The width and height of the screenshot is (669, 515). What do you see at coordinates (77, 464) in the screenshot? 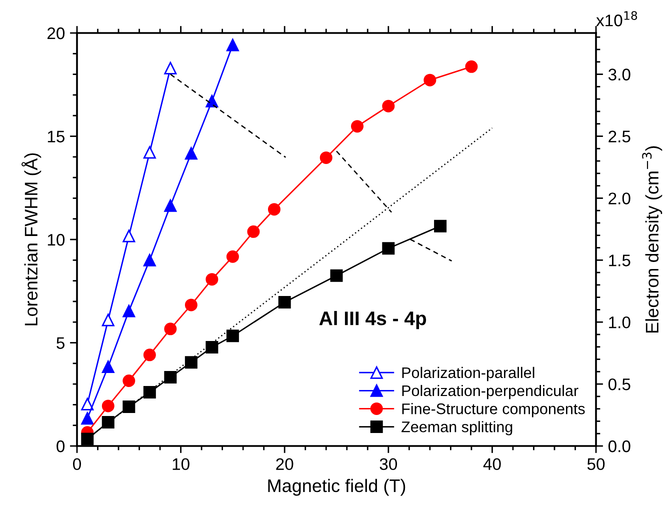
I see `x-tick-label: 0` at bounding box center [77, 464].